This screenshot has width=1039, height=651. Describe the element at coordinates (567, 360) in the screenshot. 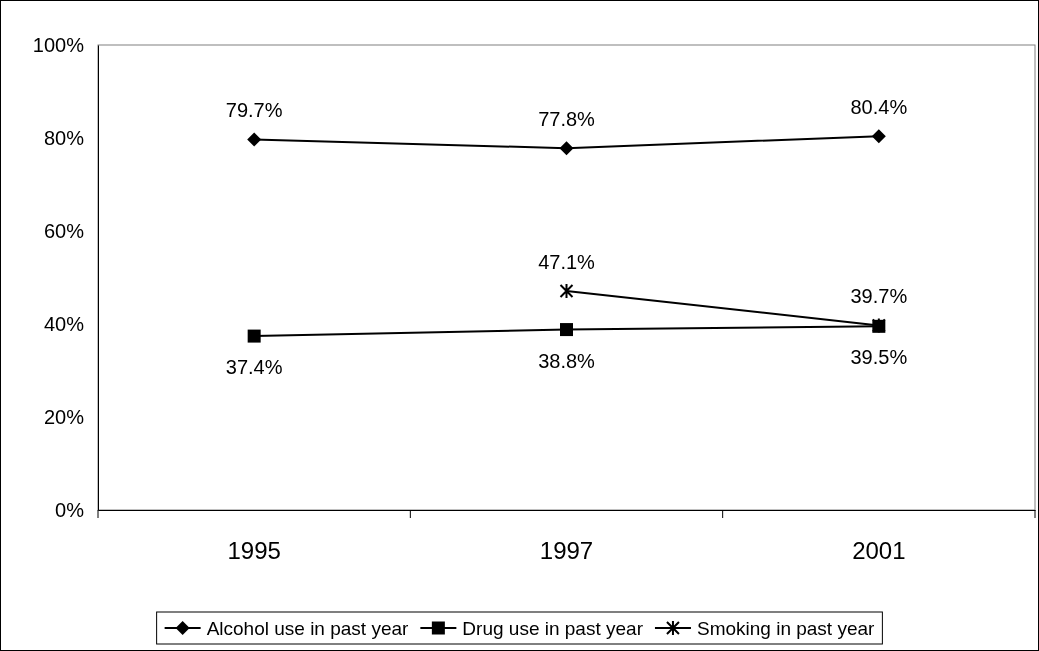

I see `data-label: 38.8%` at that location.